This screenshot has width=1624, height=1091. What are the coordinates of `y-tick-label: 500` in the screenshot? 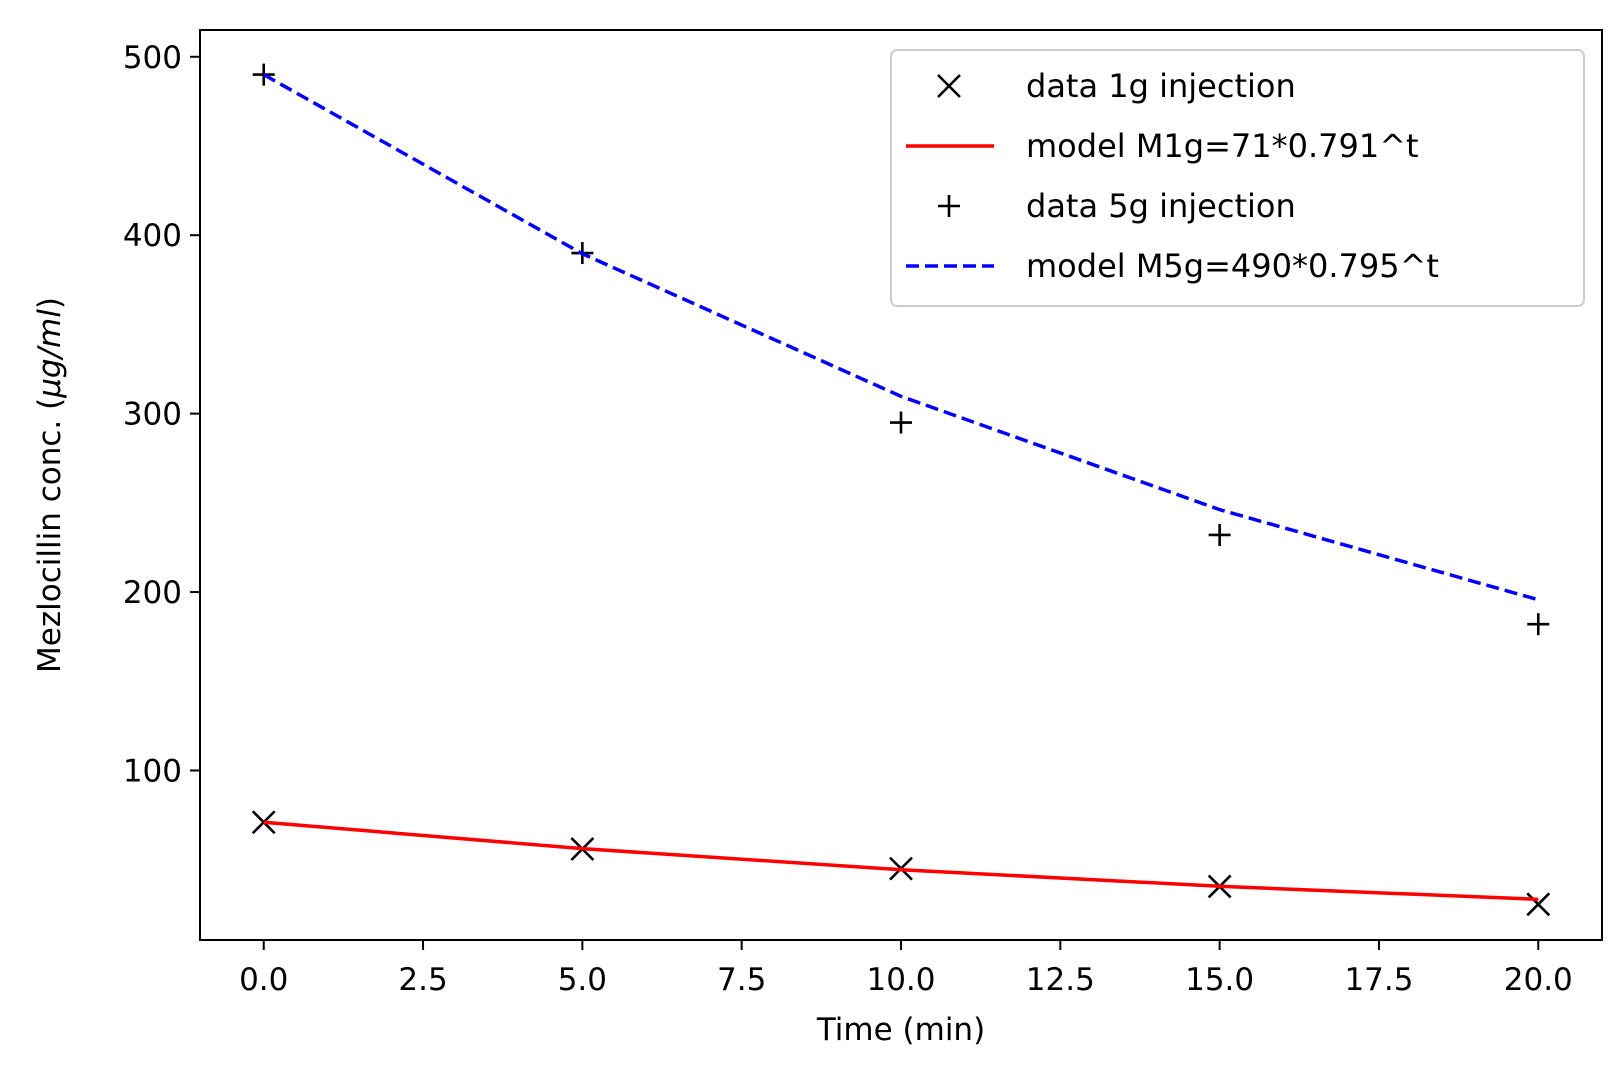 It's located at (152, 58).